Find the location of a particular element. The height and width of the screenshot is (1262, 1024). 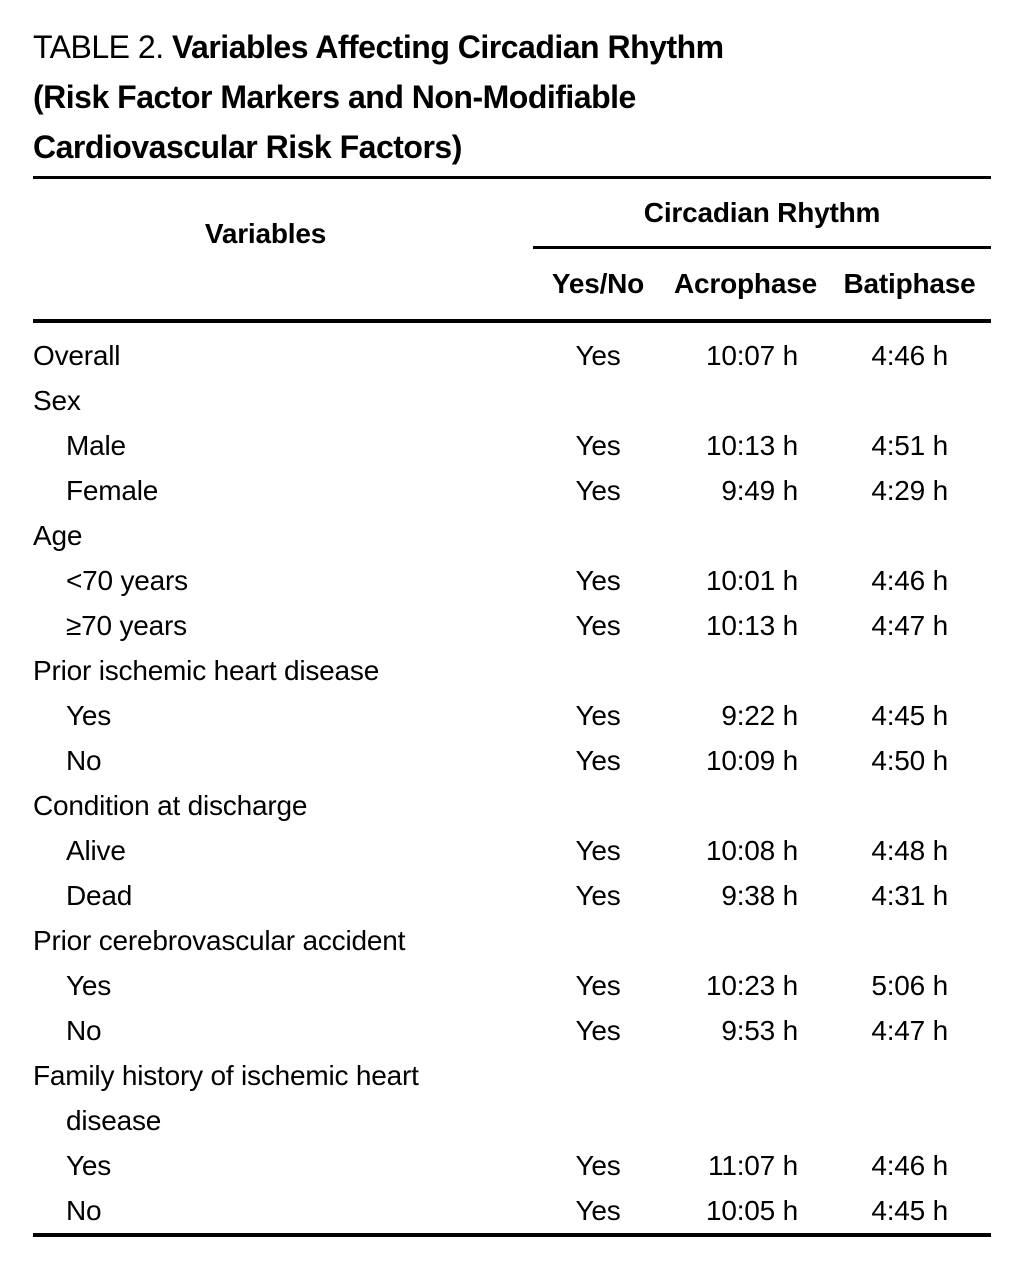

header-bottom-rule is located at coordinates (512, 321).